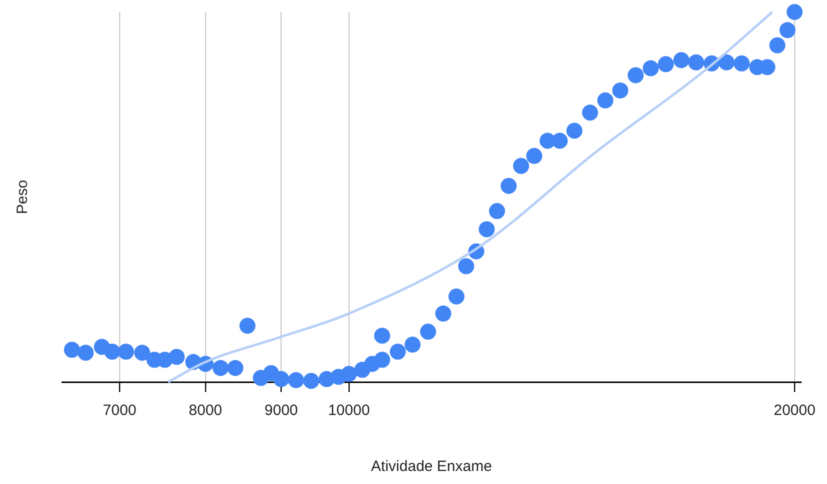 The width and height of the screenshot is (827, 484). I want to click on x-tick-label: 9000, so click(281, 411).